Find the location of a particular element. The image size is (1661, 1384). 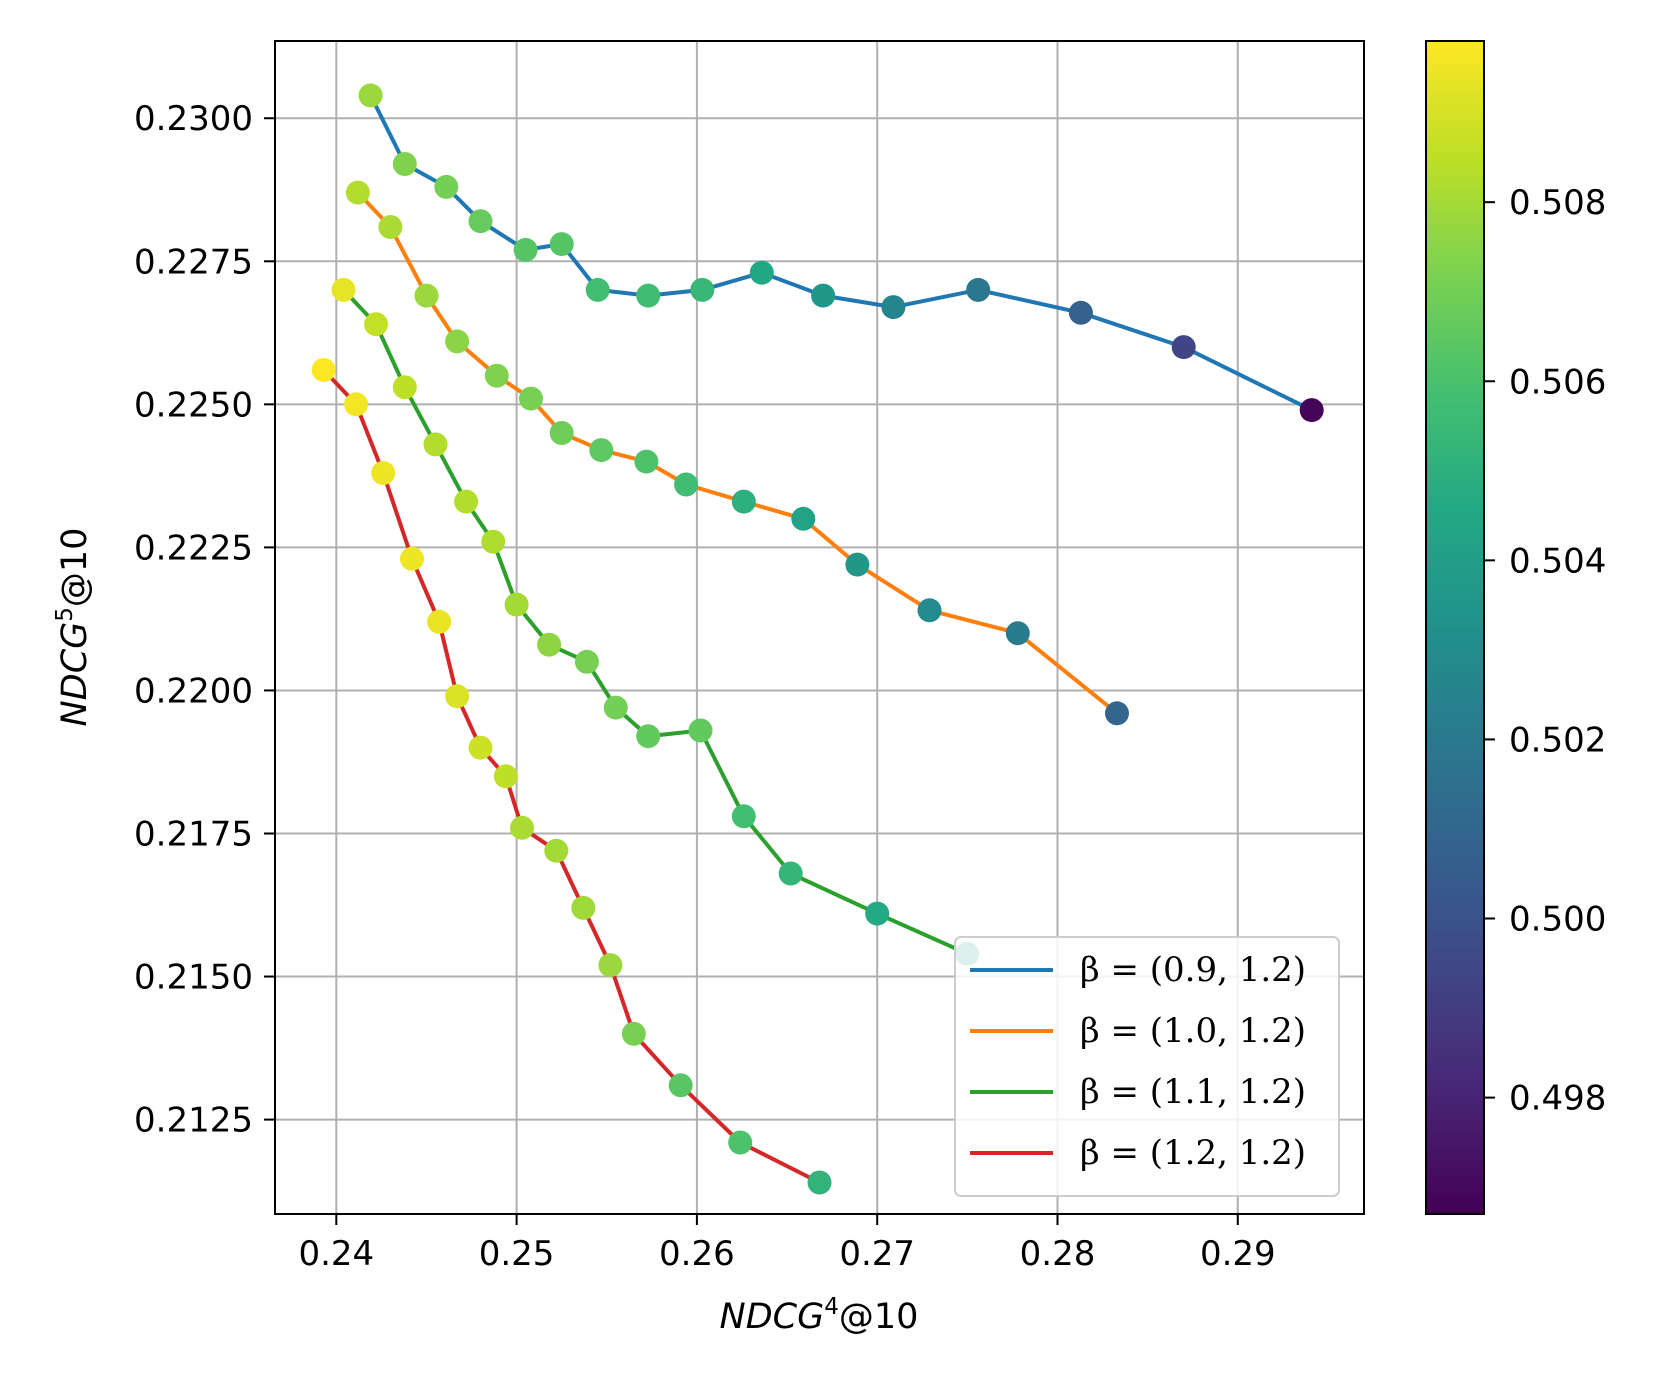

y-axis-label: NDCG5@10 is located at coordinates (73, 627).